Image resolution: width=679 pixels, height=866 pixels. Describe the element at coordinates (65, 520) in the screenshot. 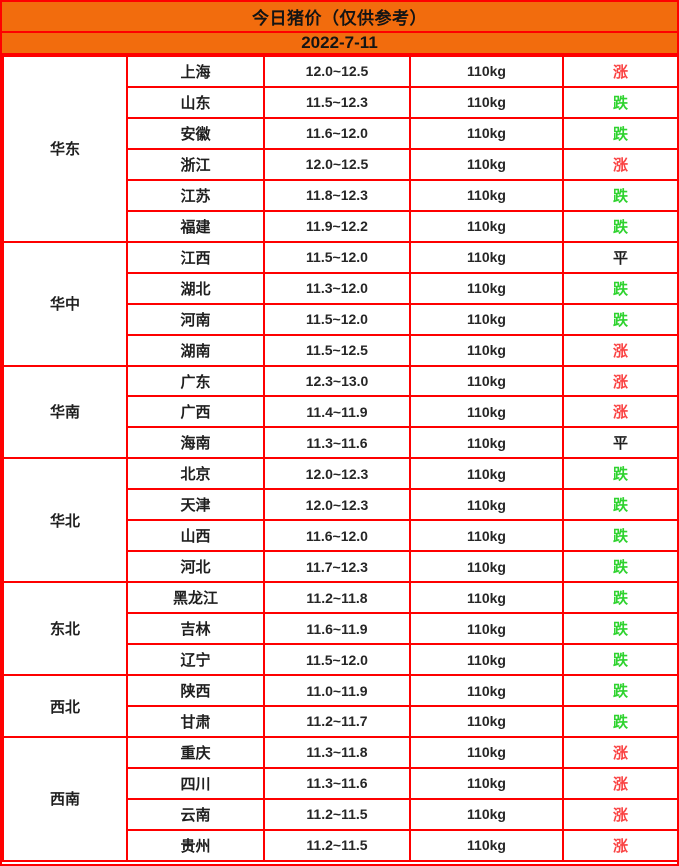

I see `region-cell: 华北` at that location.